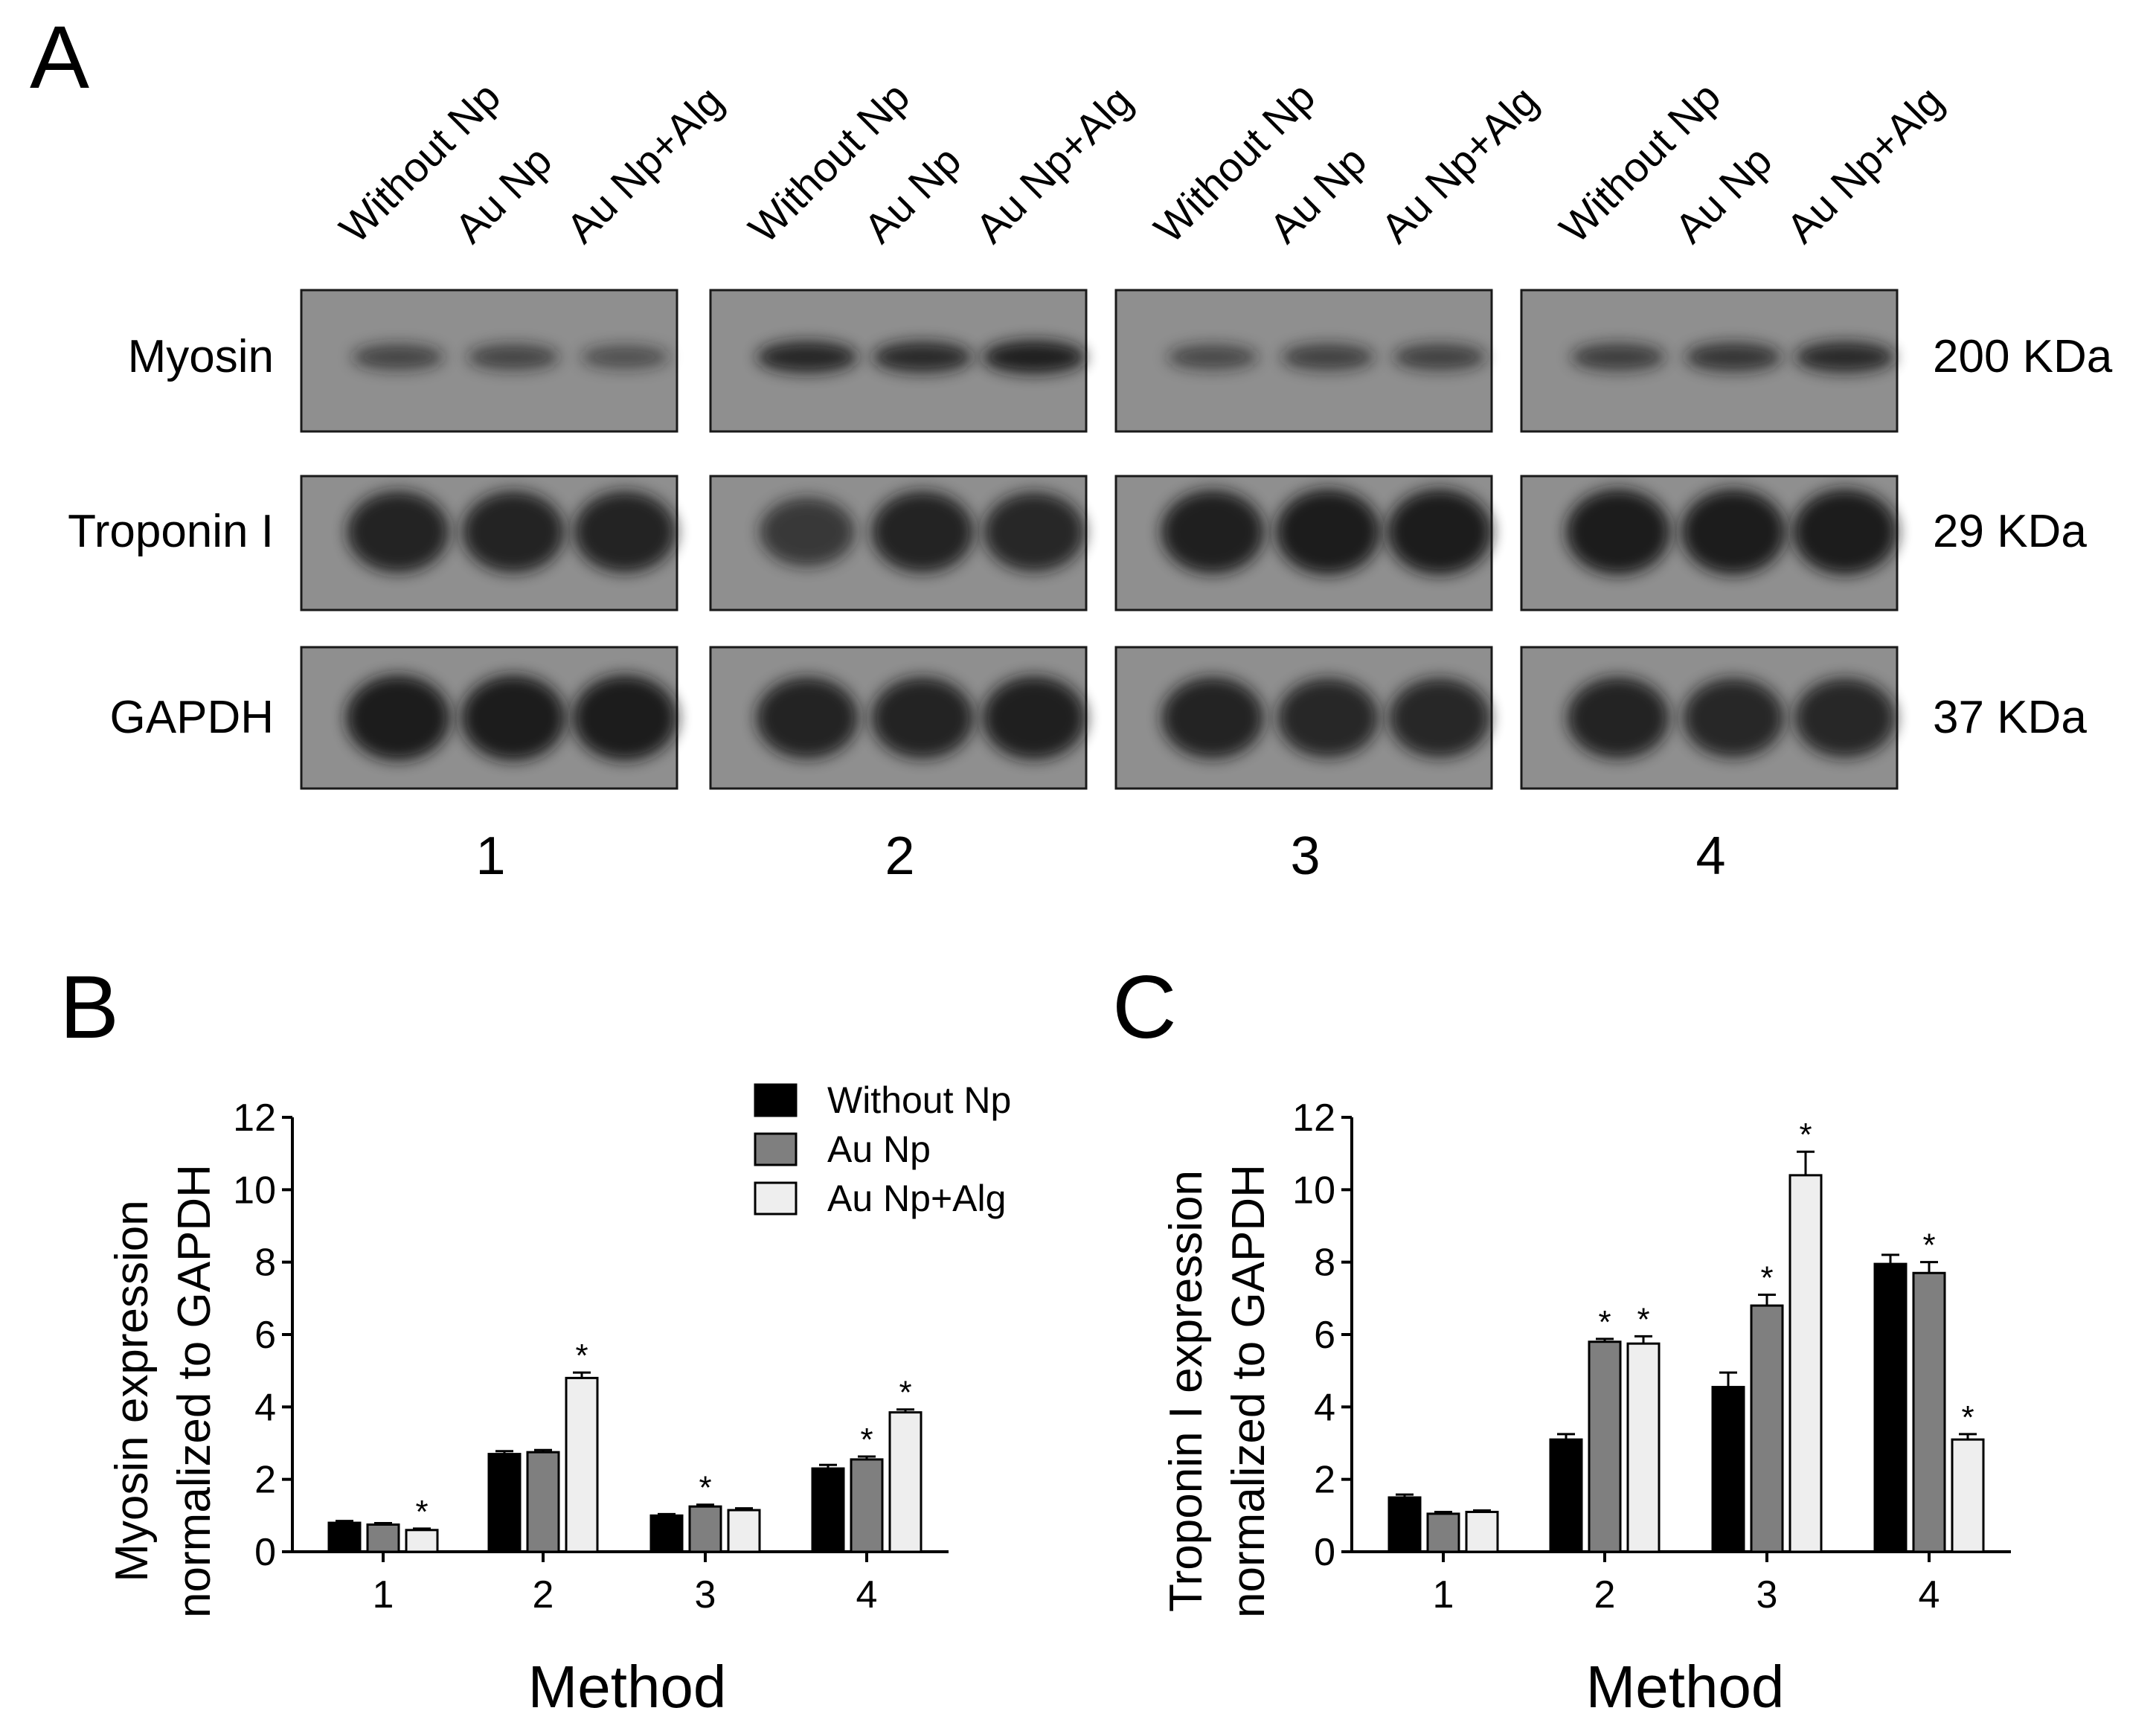  What do you see at coordinates (705, 1488) in the screenshot?
I see `chart-b-star-2-3: *` at bounding box center [705, 1488].